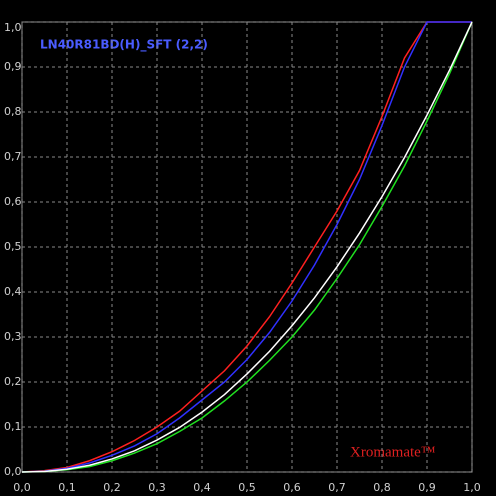 This screenshot has width=496, height=496. What do you see at coordinates (472, 487) in the screenshot?
I see `x-tick-label: 1,0` at bounding box center [472, 487].